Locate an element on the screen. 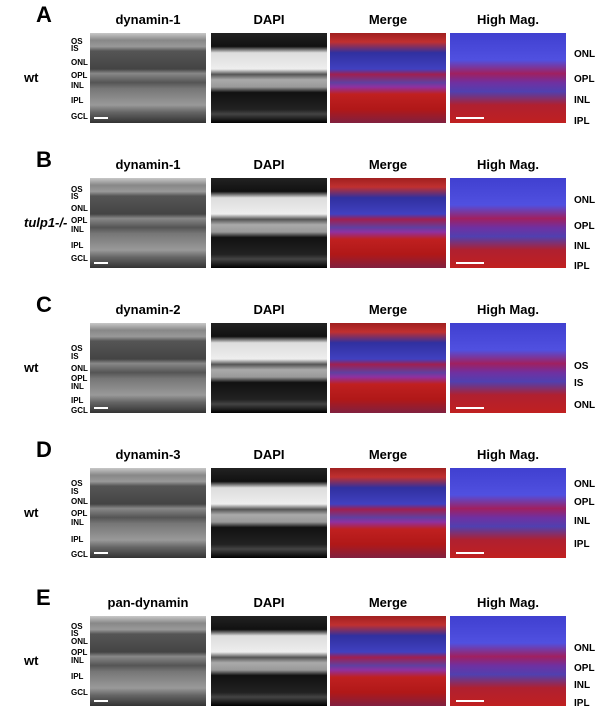 Image resolution: width=603 pixels, height=713 pixels. panel-letter: B is located at coordinates (44, 159).